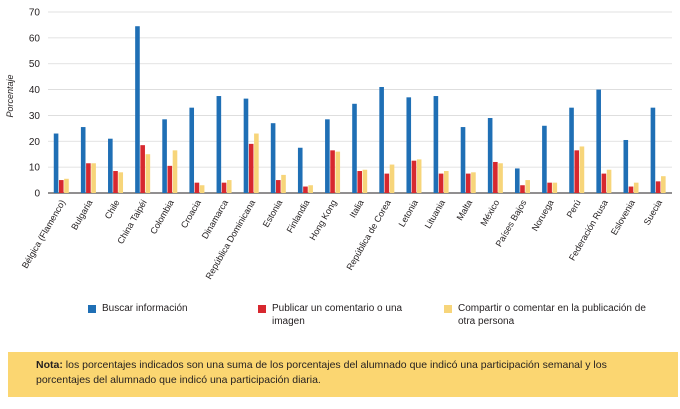  What do you see at coordinates (35, 142) in the screenshot?
I see `y-tick-label: 20` at bounding box center [35, 142].